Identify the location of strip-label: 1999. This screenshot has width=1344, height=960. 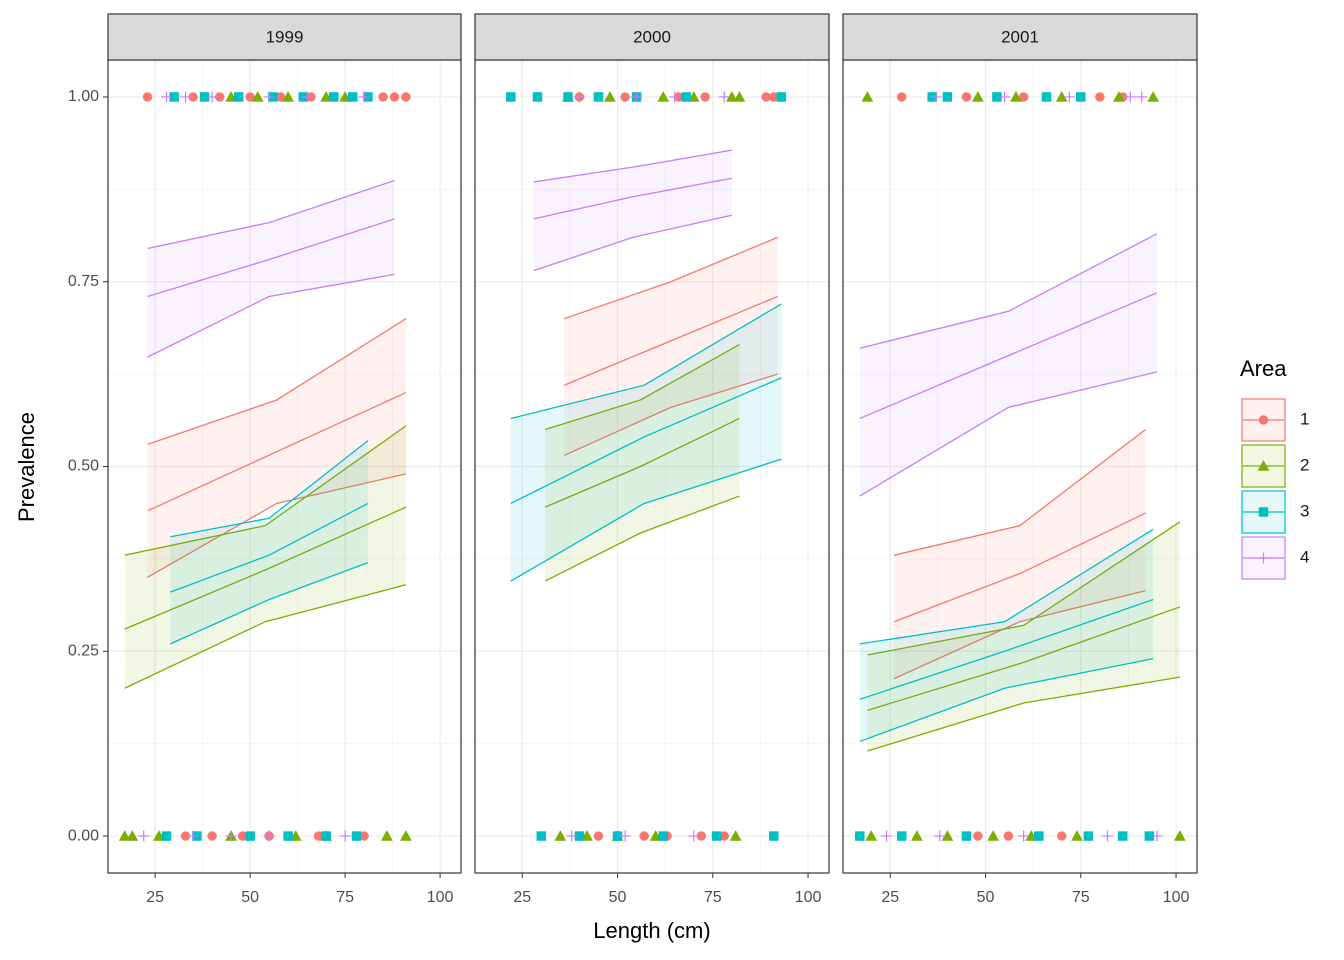
(285, 36).